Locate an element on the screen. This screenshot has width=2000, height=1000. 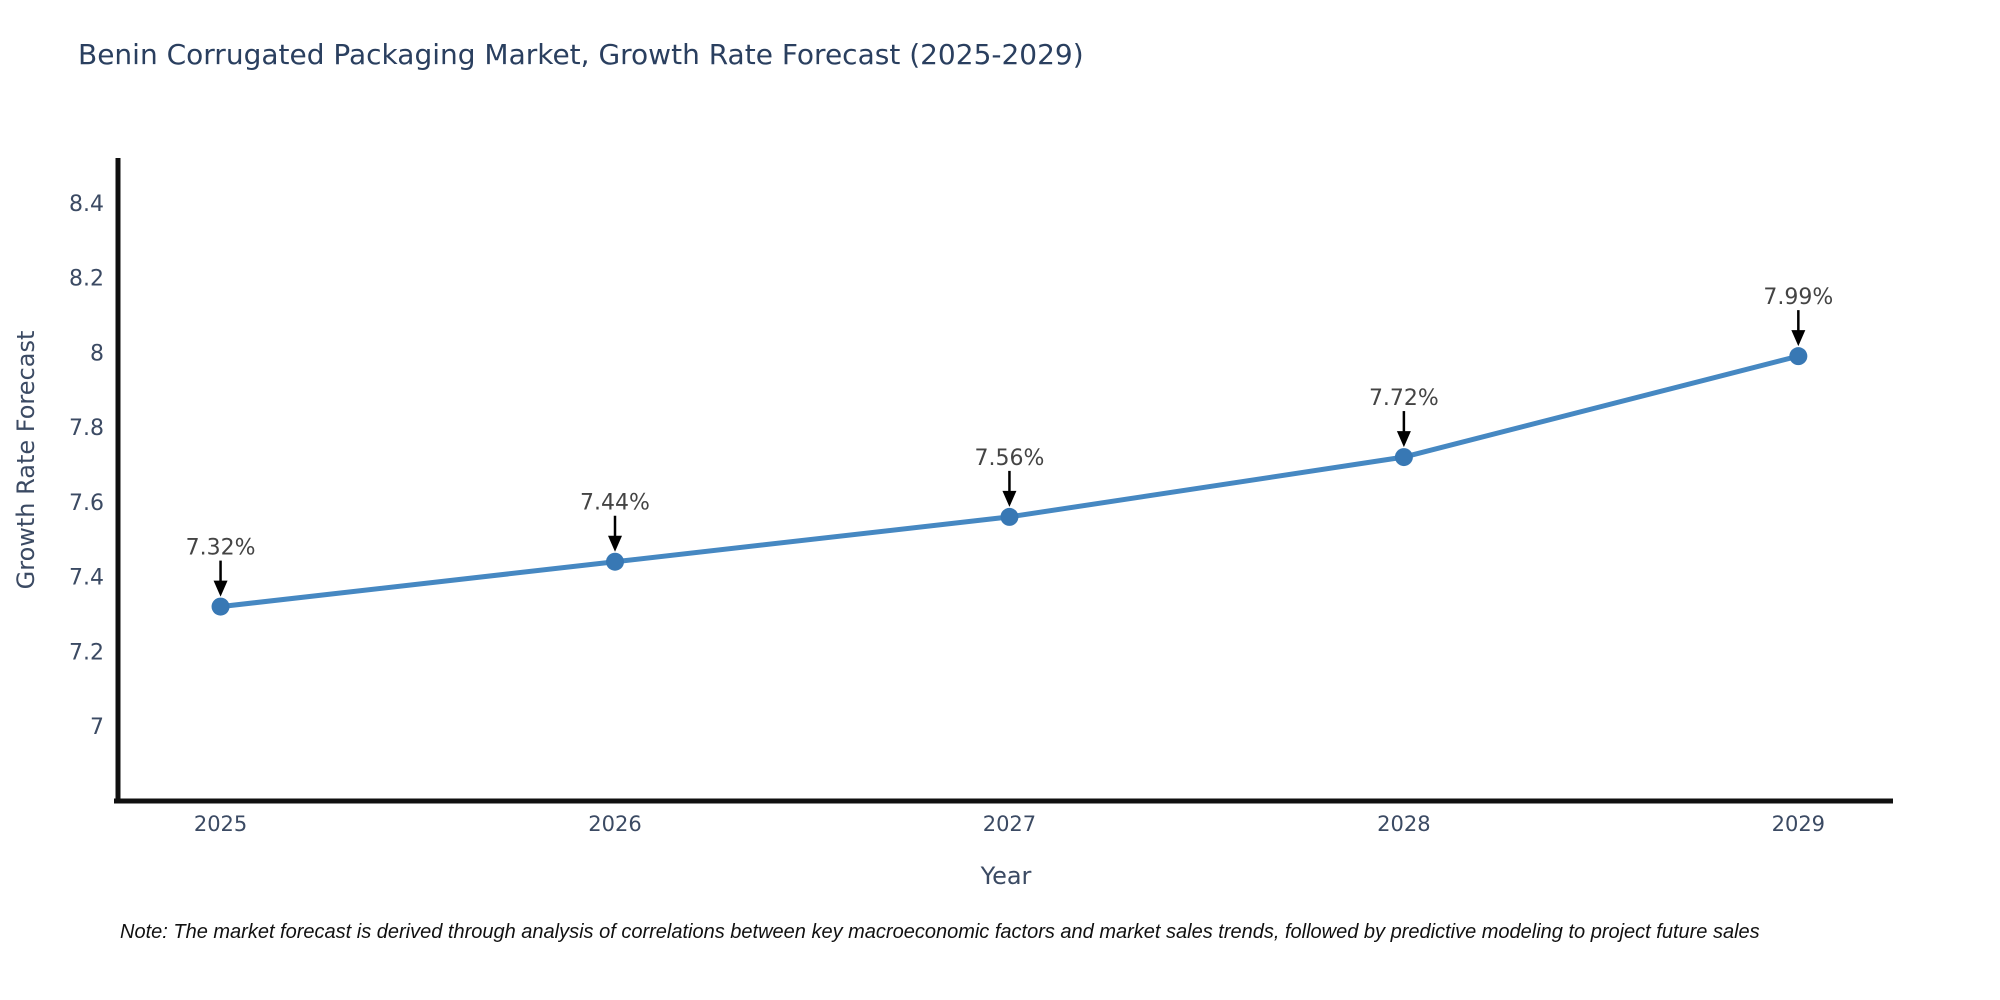
x-tick-label: 2029 is located at coordinates (1798, 824).